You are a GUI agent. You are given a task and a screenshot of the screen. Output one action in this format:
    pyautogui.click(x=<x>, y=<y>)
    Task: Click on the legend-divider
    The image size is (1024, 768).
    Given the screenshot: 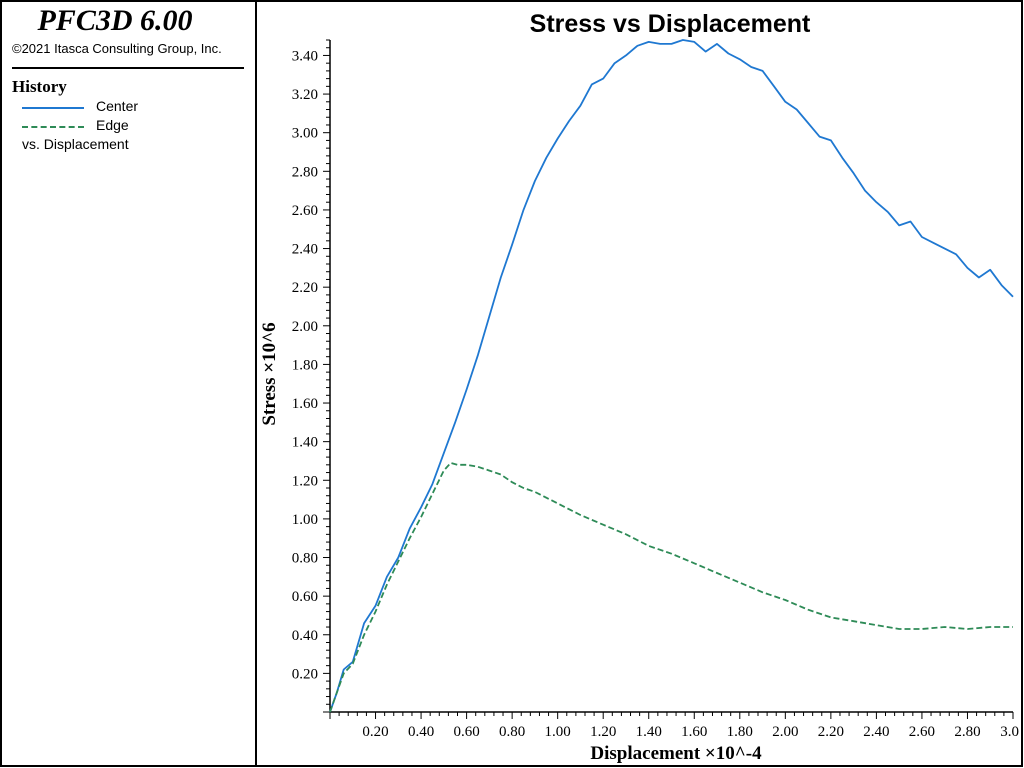 What is the action you would take?
    pyautogui.click(x=128, y=68)
    